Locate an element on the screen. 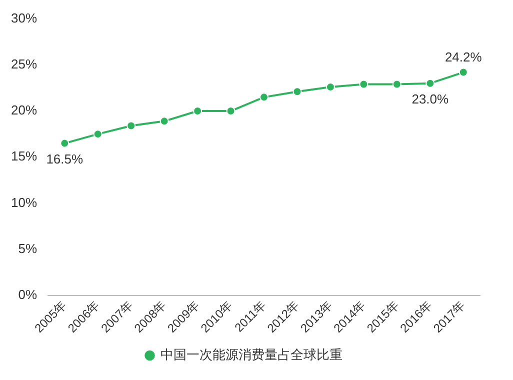 Image resolution: width=513 pixels, height=380 pixels. y-tick-label: 30% is located at coordinates (24, 18).